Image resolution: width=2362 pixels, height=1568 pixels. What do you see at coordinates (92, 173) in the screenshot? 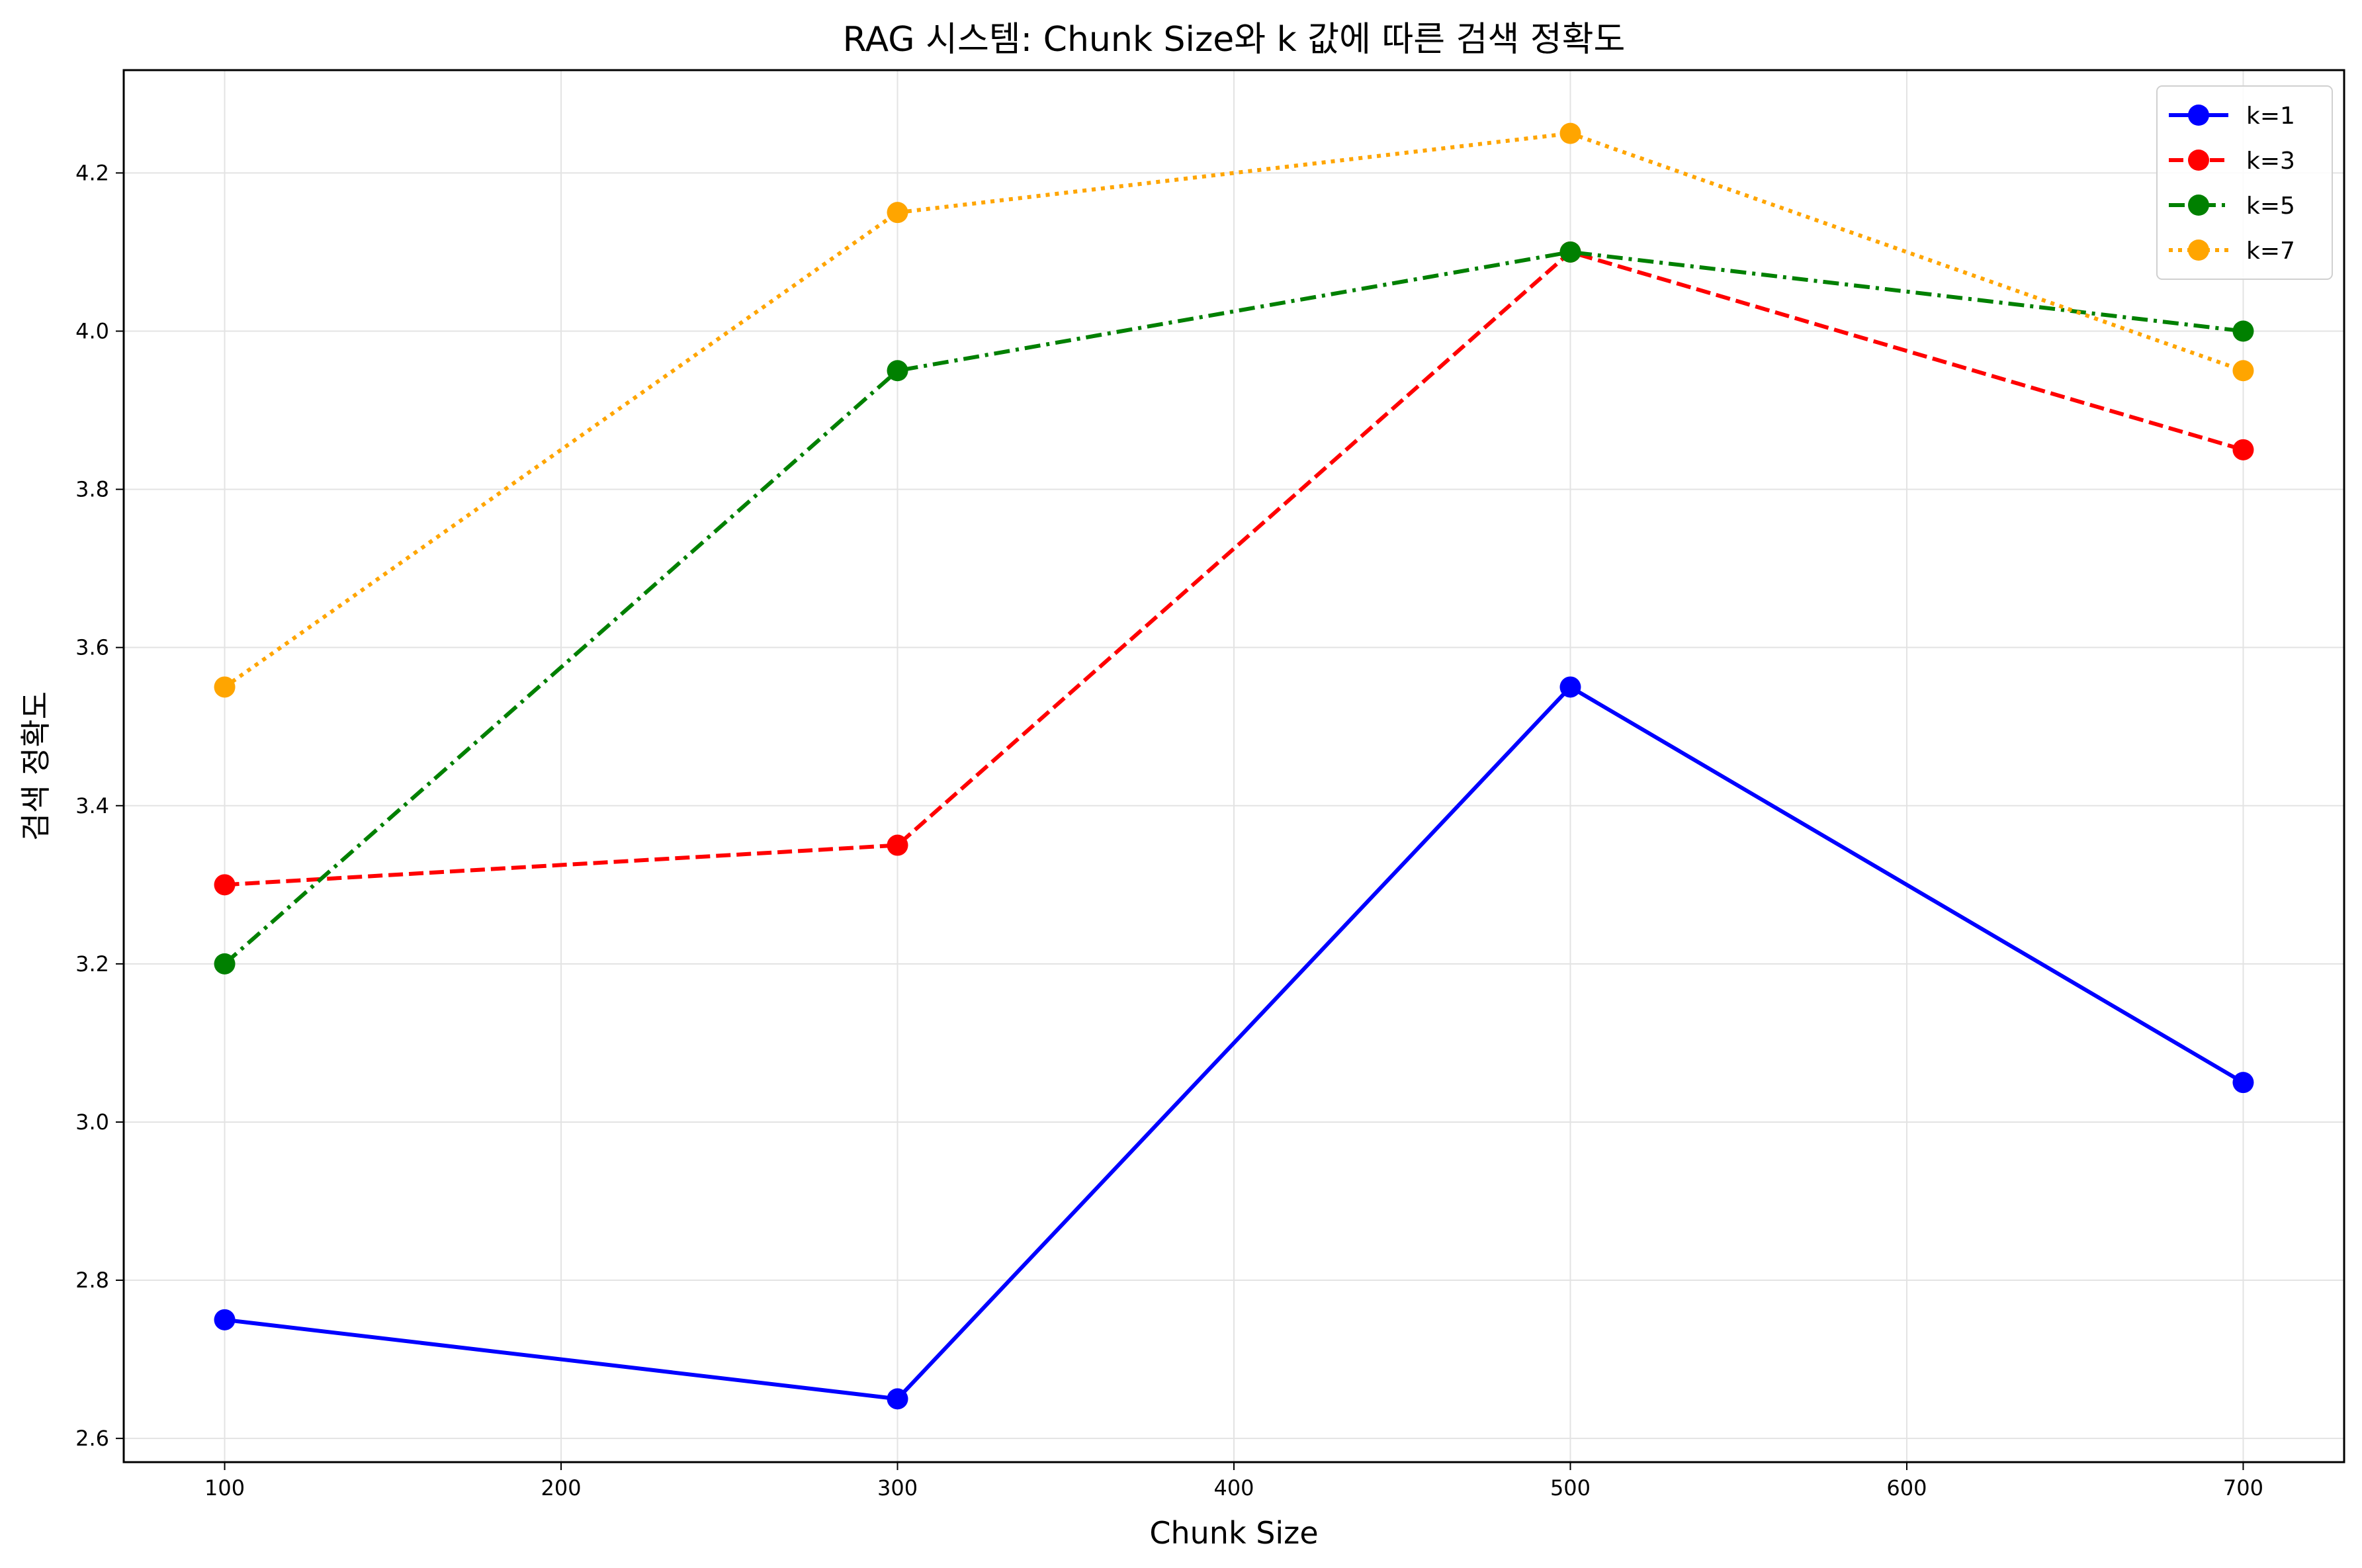
I see `y-tick-label: 4.2` at bounding box center [92, 173].